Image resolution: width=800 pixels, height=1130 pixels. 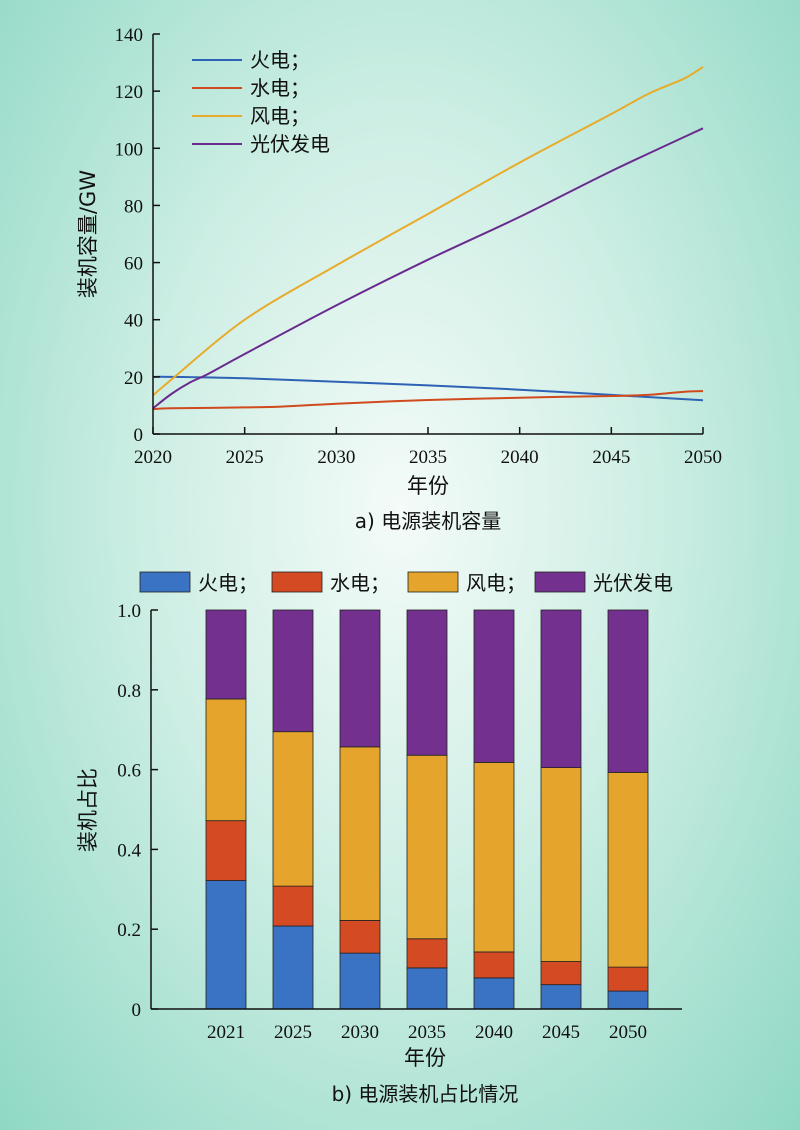 What do you see at coordinates (133, 321) in the screenshot?
I see `y-tick-label: 40` at bounding box center [133, 321].